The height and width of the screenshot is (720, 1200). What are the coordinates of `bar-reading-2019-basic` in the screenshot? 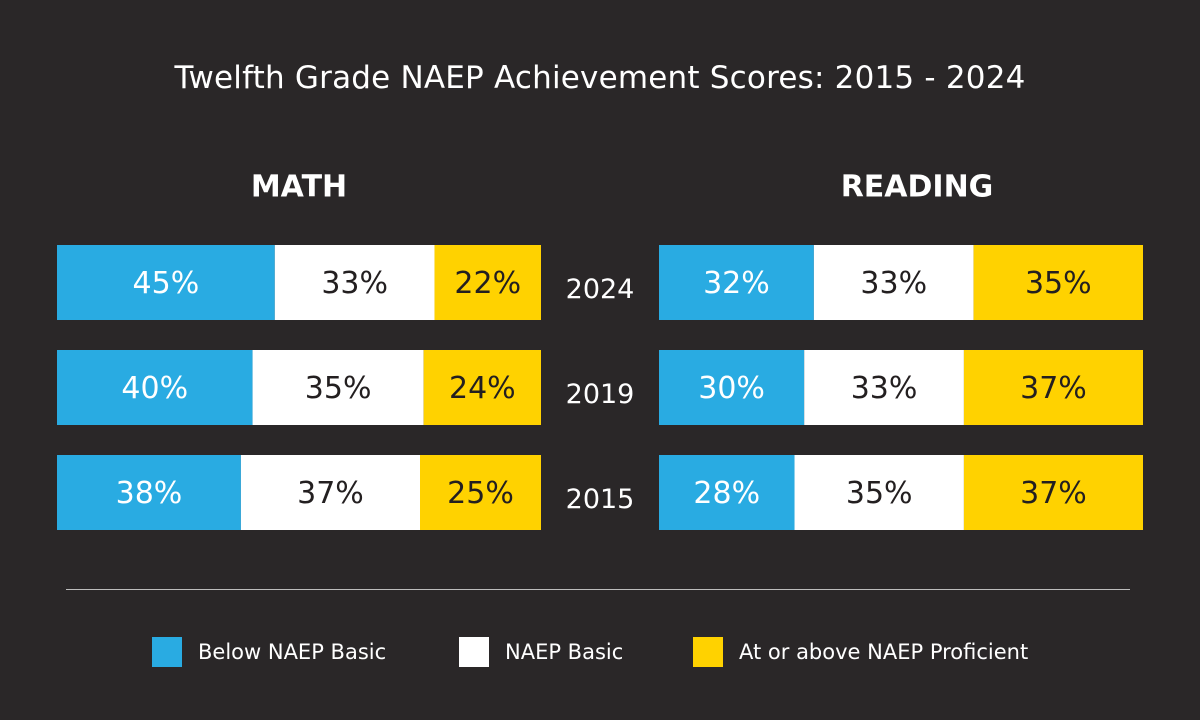 It's located at (884, 387).